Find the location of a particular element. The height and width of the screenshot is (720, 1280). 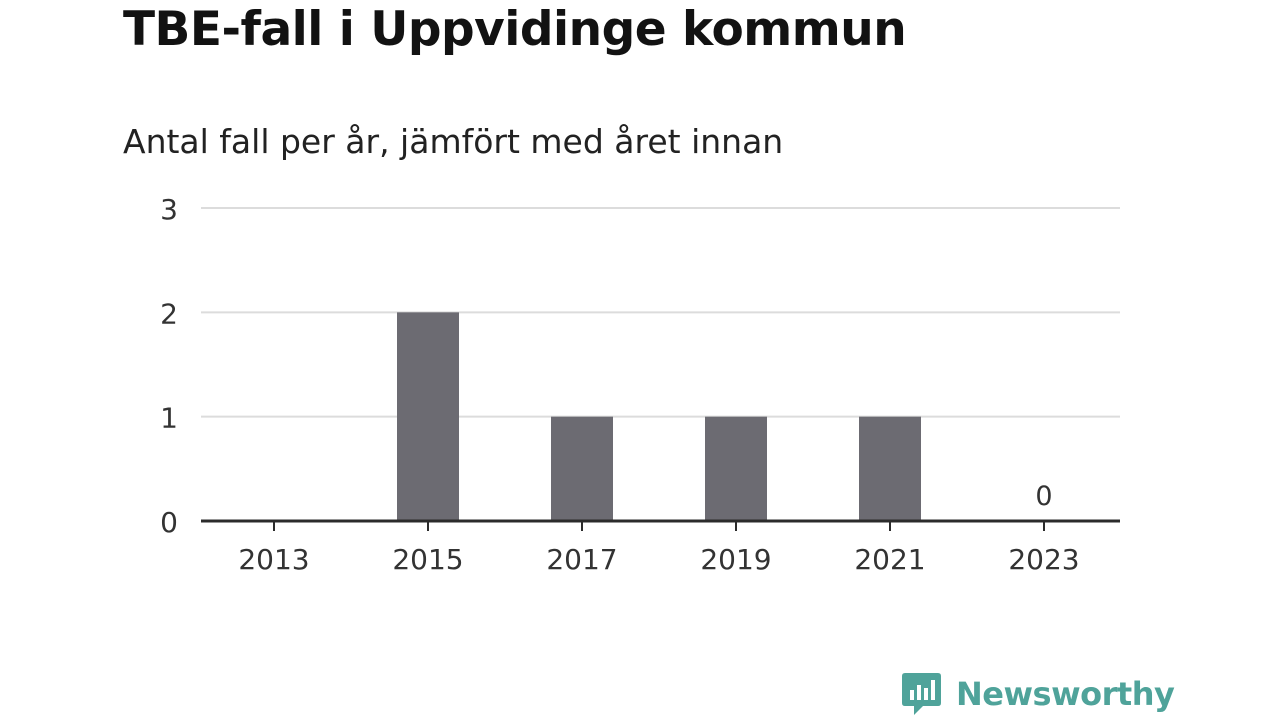

x-tick-label: 2023 is located at coordinates (1043, 559).